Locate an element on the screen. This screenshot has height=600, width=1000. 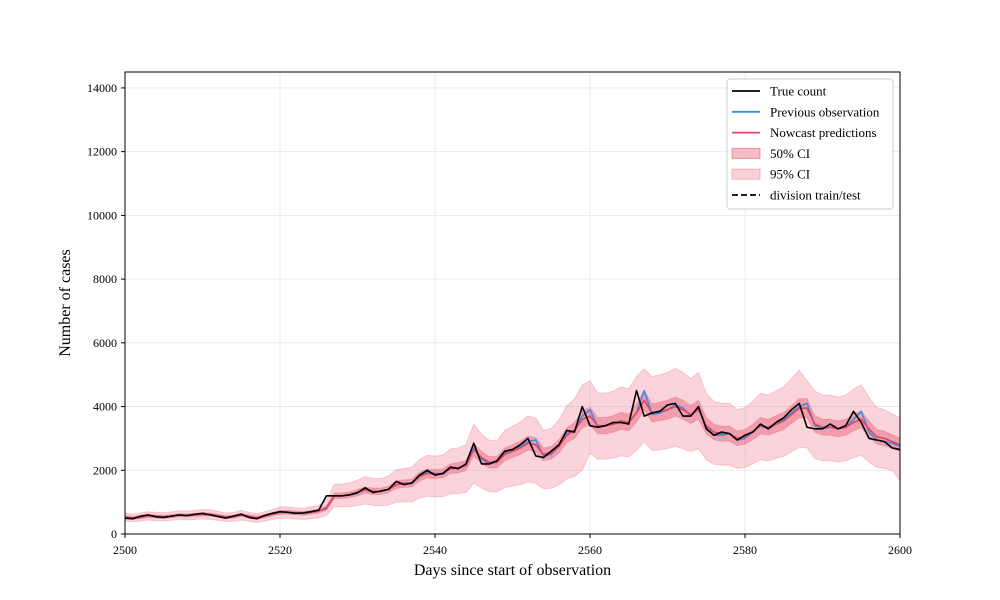
legend-label: division train/test is located at coordinates (815, 195).